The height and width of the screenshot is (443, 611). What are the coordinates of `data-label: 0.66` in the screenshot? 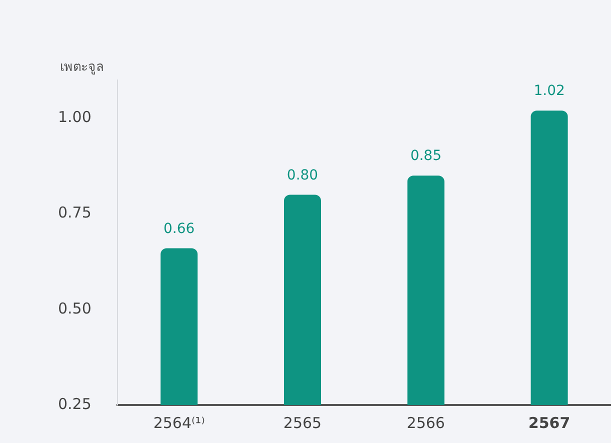 It's located at (179, 228).